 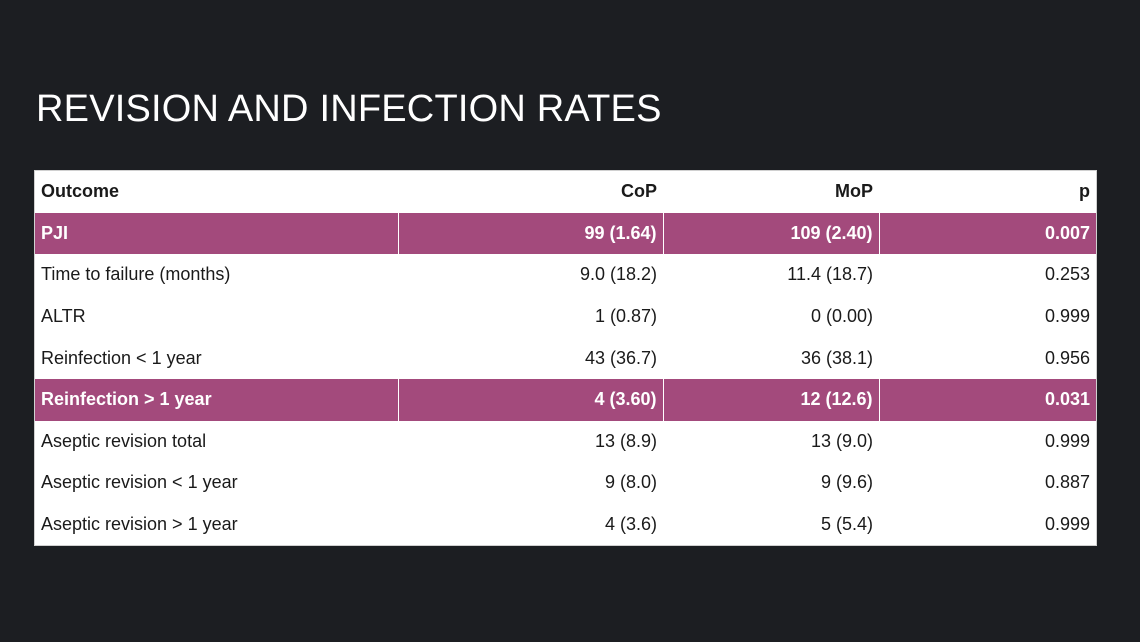 I want to click on cell-outcome: Reinfection < 1 year, so click(x=121, y=357).